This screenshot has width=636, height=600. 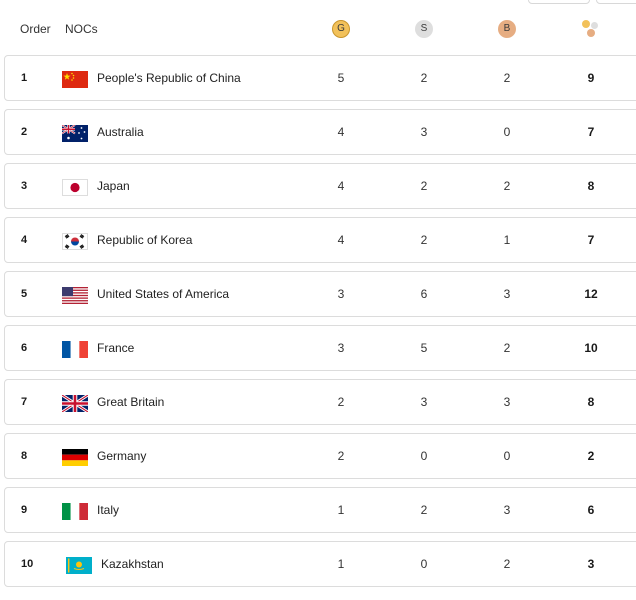 I want to click on noc-name: Great Britain, so click(x=131, y=402).